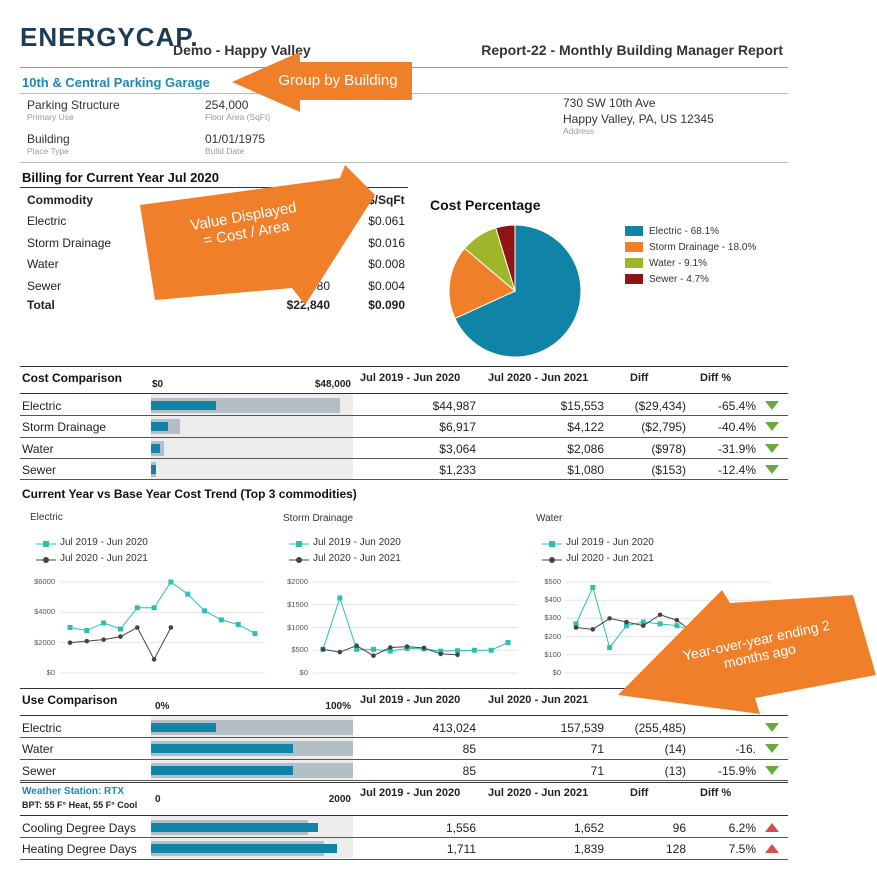 The image size is (877, 873). Describe the element at coordinates (297, 581) in the screenshot. I see `y-tick-label: $2000` at that location.